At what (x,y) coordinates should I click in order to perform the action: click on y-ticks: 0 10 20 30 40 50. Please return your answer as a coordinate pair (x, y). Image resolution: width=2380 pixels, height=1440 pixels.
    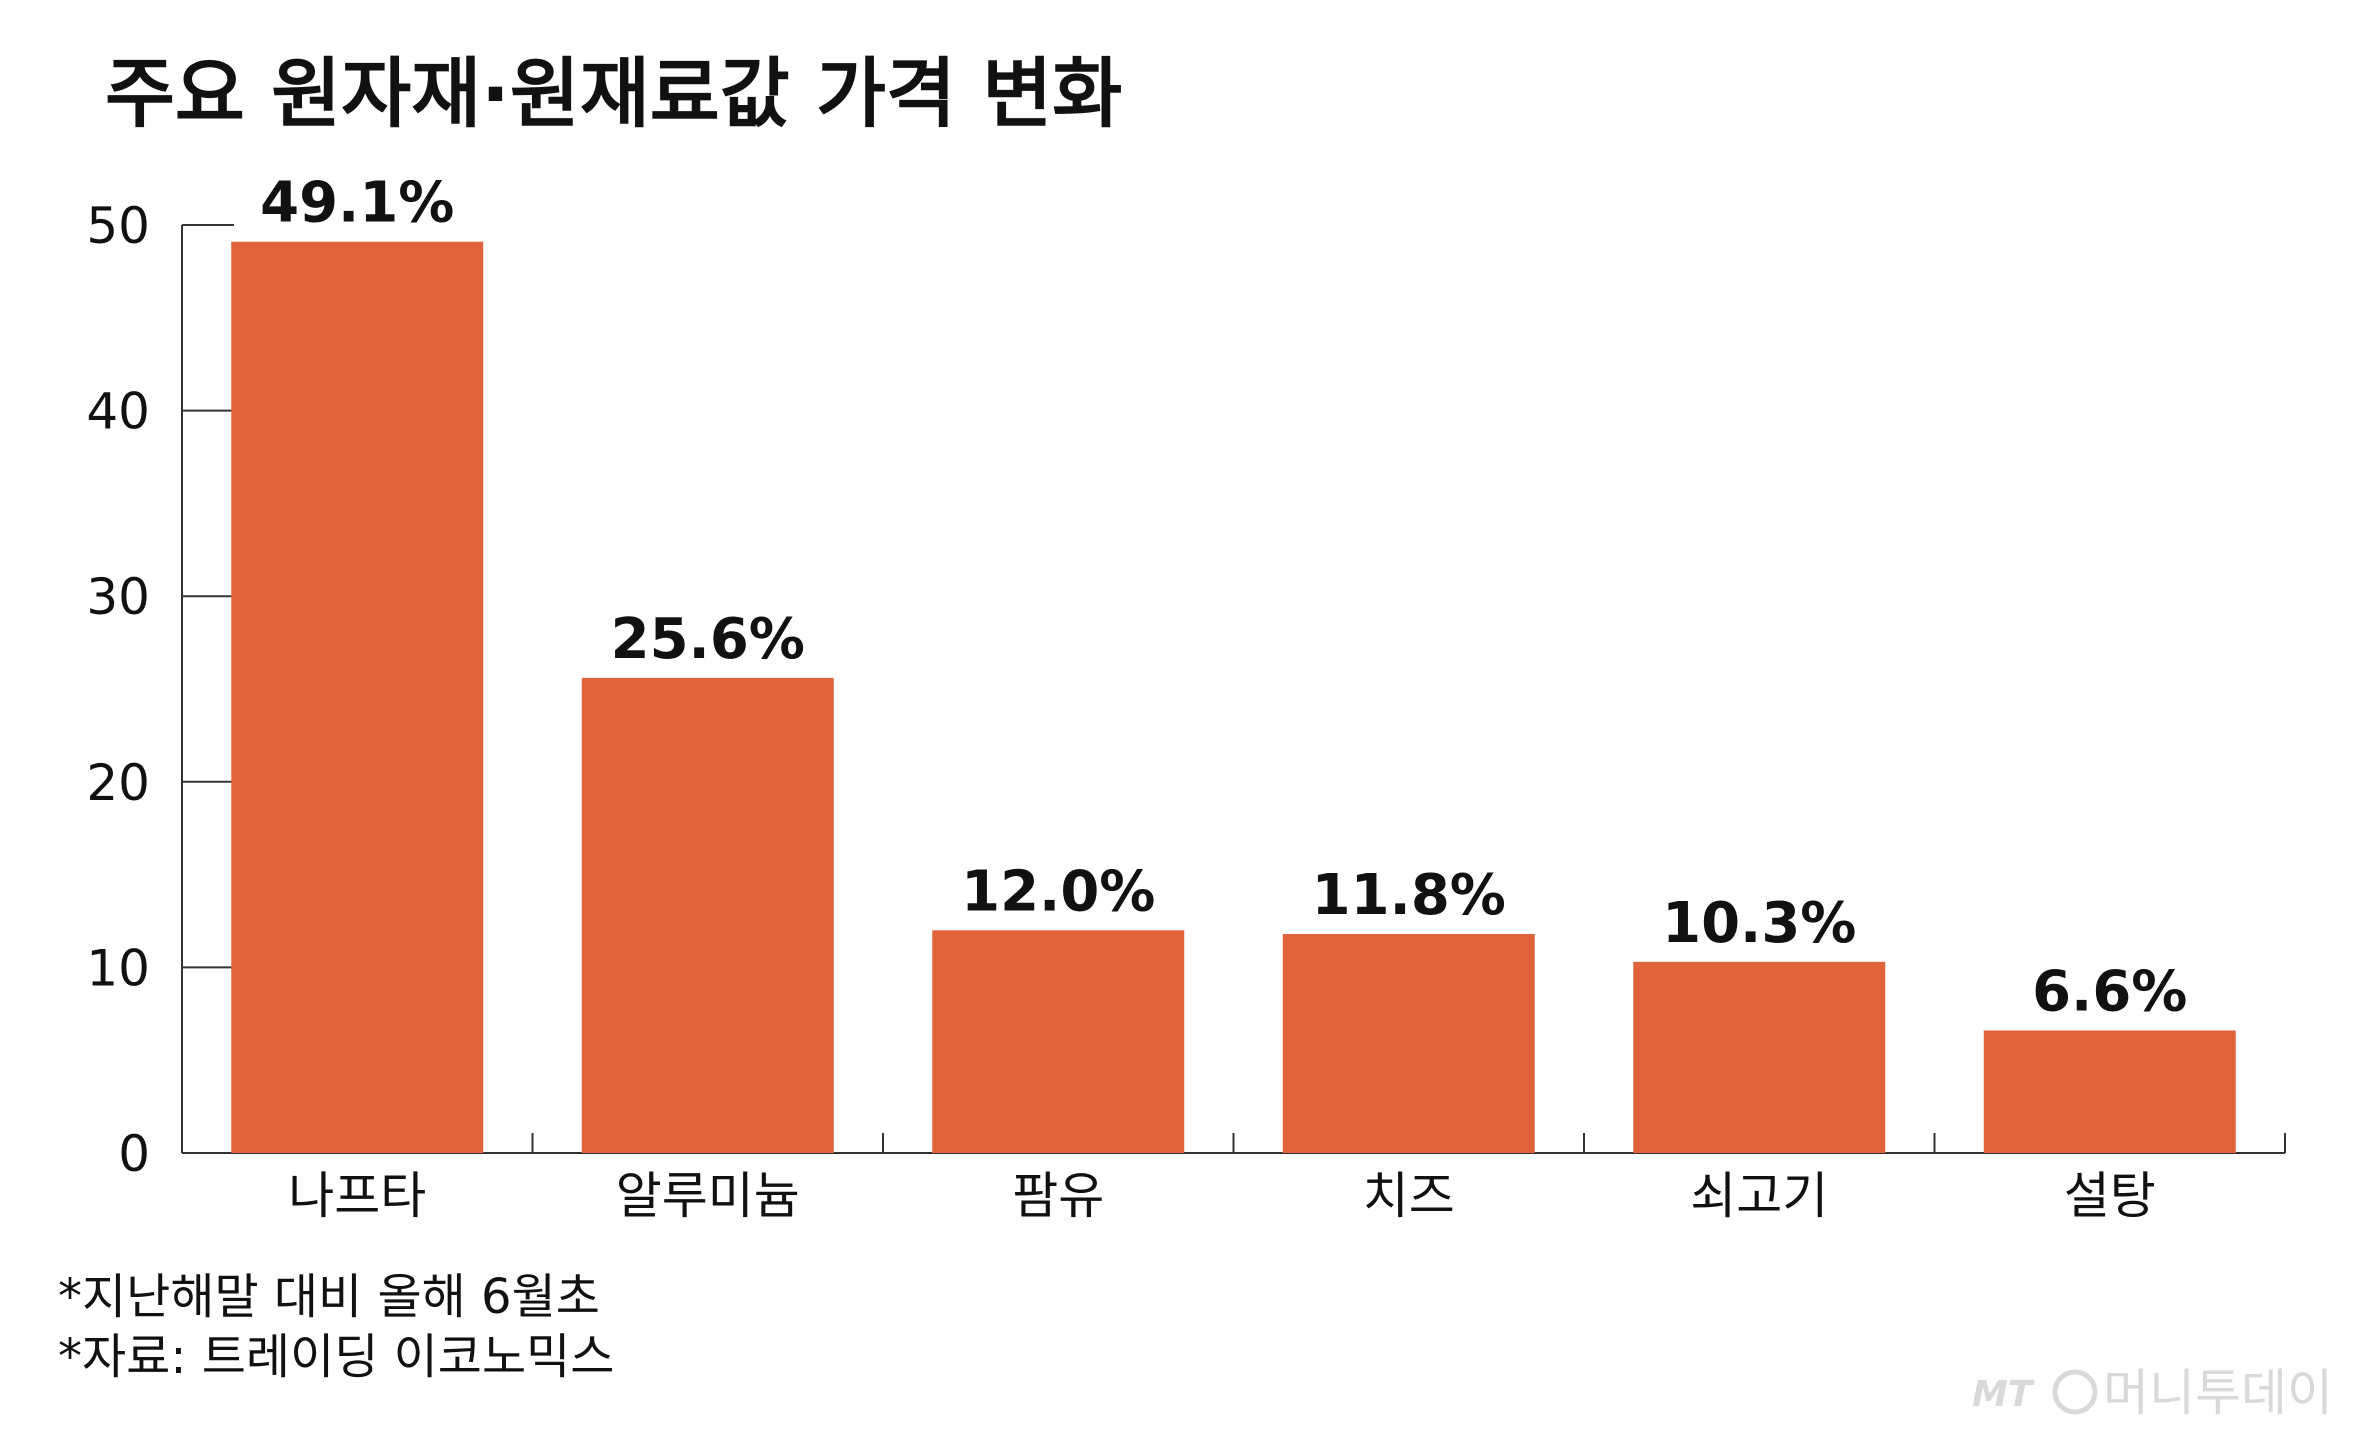
    Looking at the image, I should click on (160, 690).